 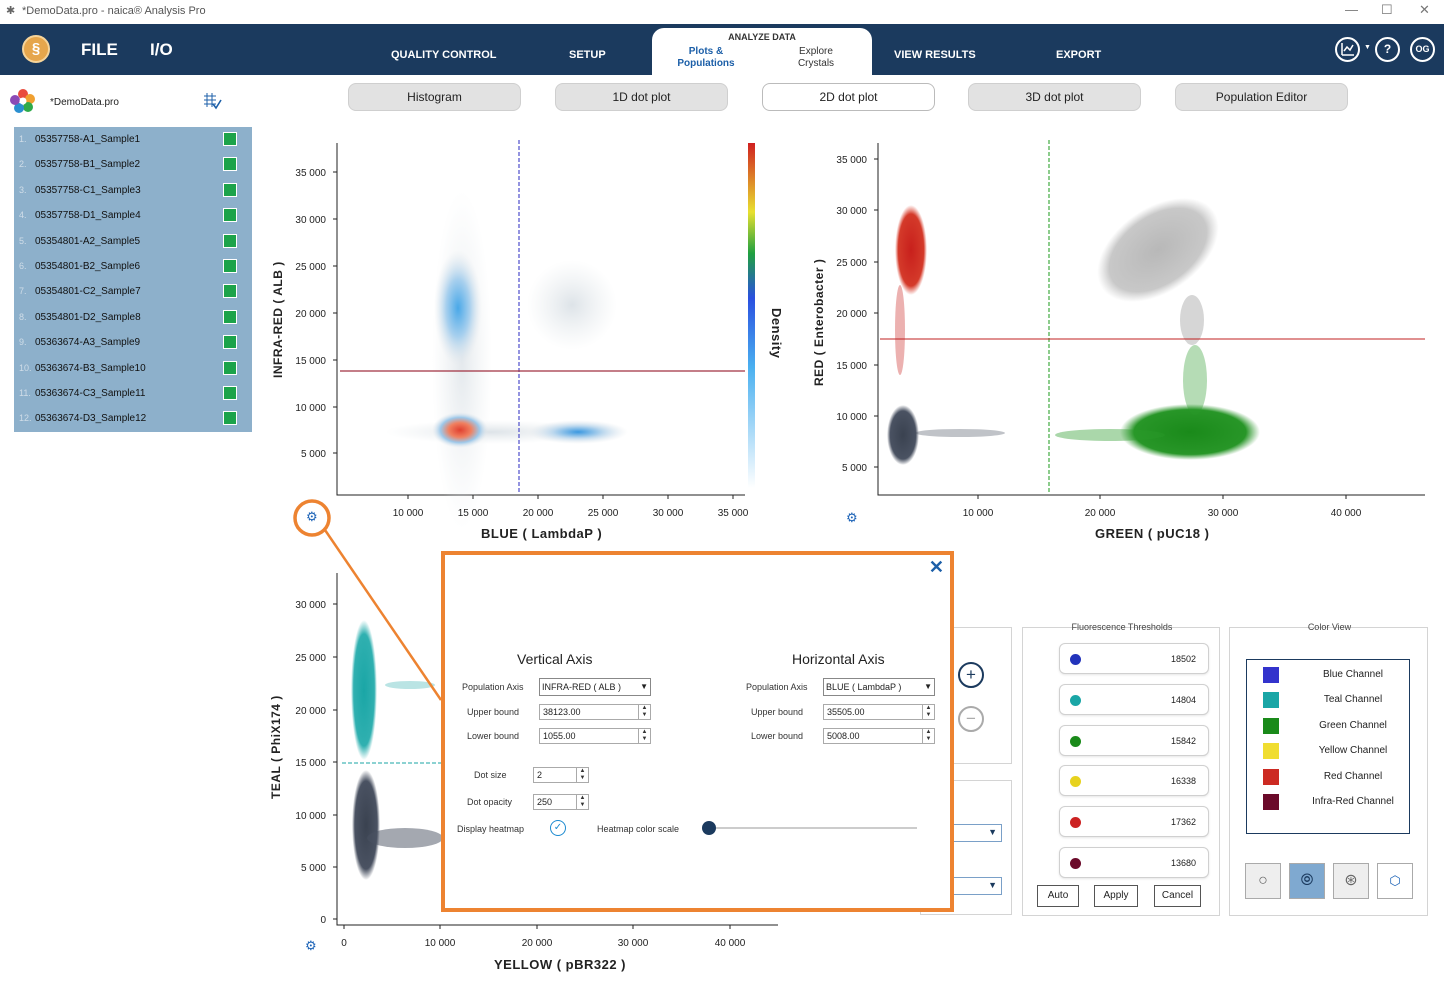 What do you see at coordinates (561, 802) in the screenshot?
I see `dot-opacity-input: 250 ▲ ▼` at bounding box center [561, 802].